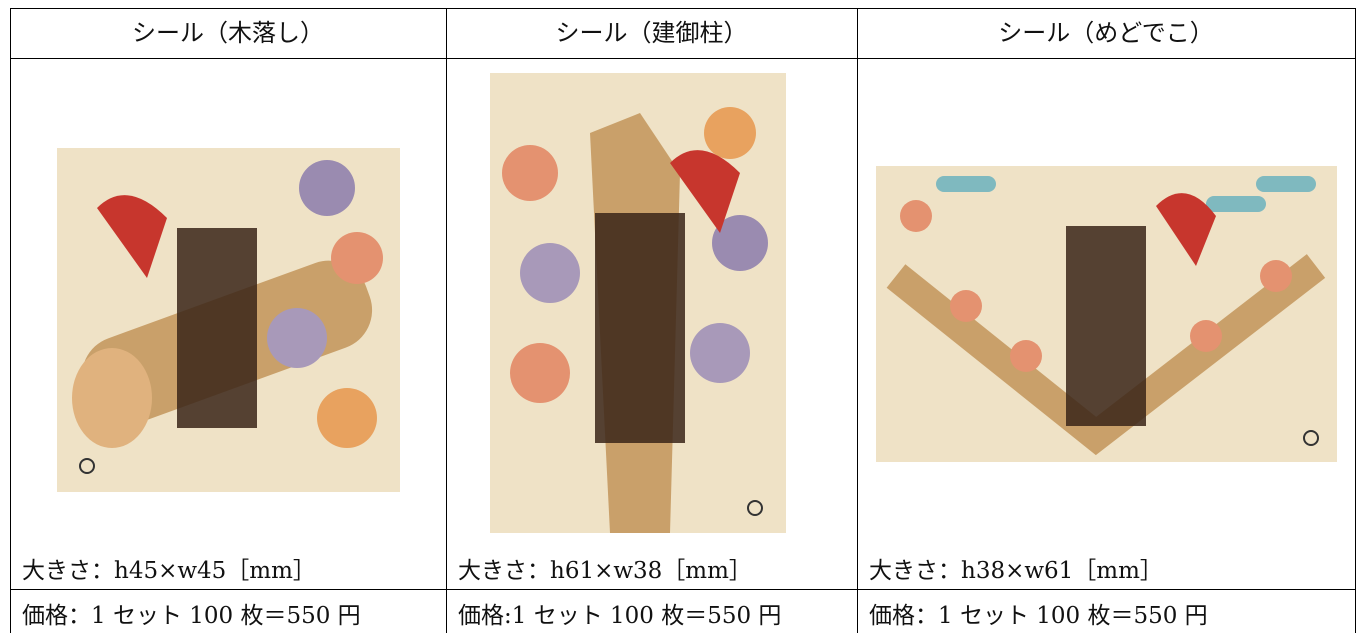 Image resolution: width=1359 pixels, height=633 pixels. Describe the element at coordinates (620, 616) in the screenshot. I see `price-text: 価格:1 セット 100 枚＝550 円` at that location.